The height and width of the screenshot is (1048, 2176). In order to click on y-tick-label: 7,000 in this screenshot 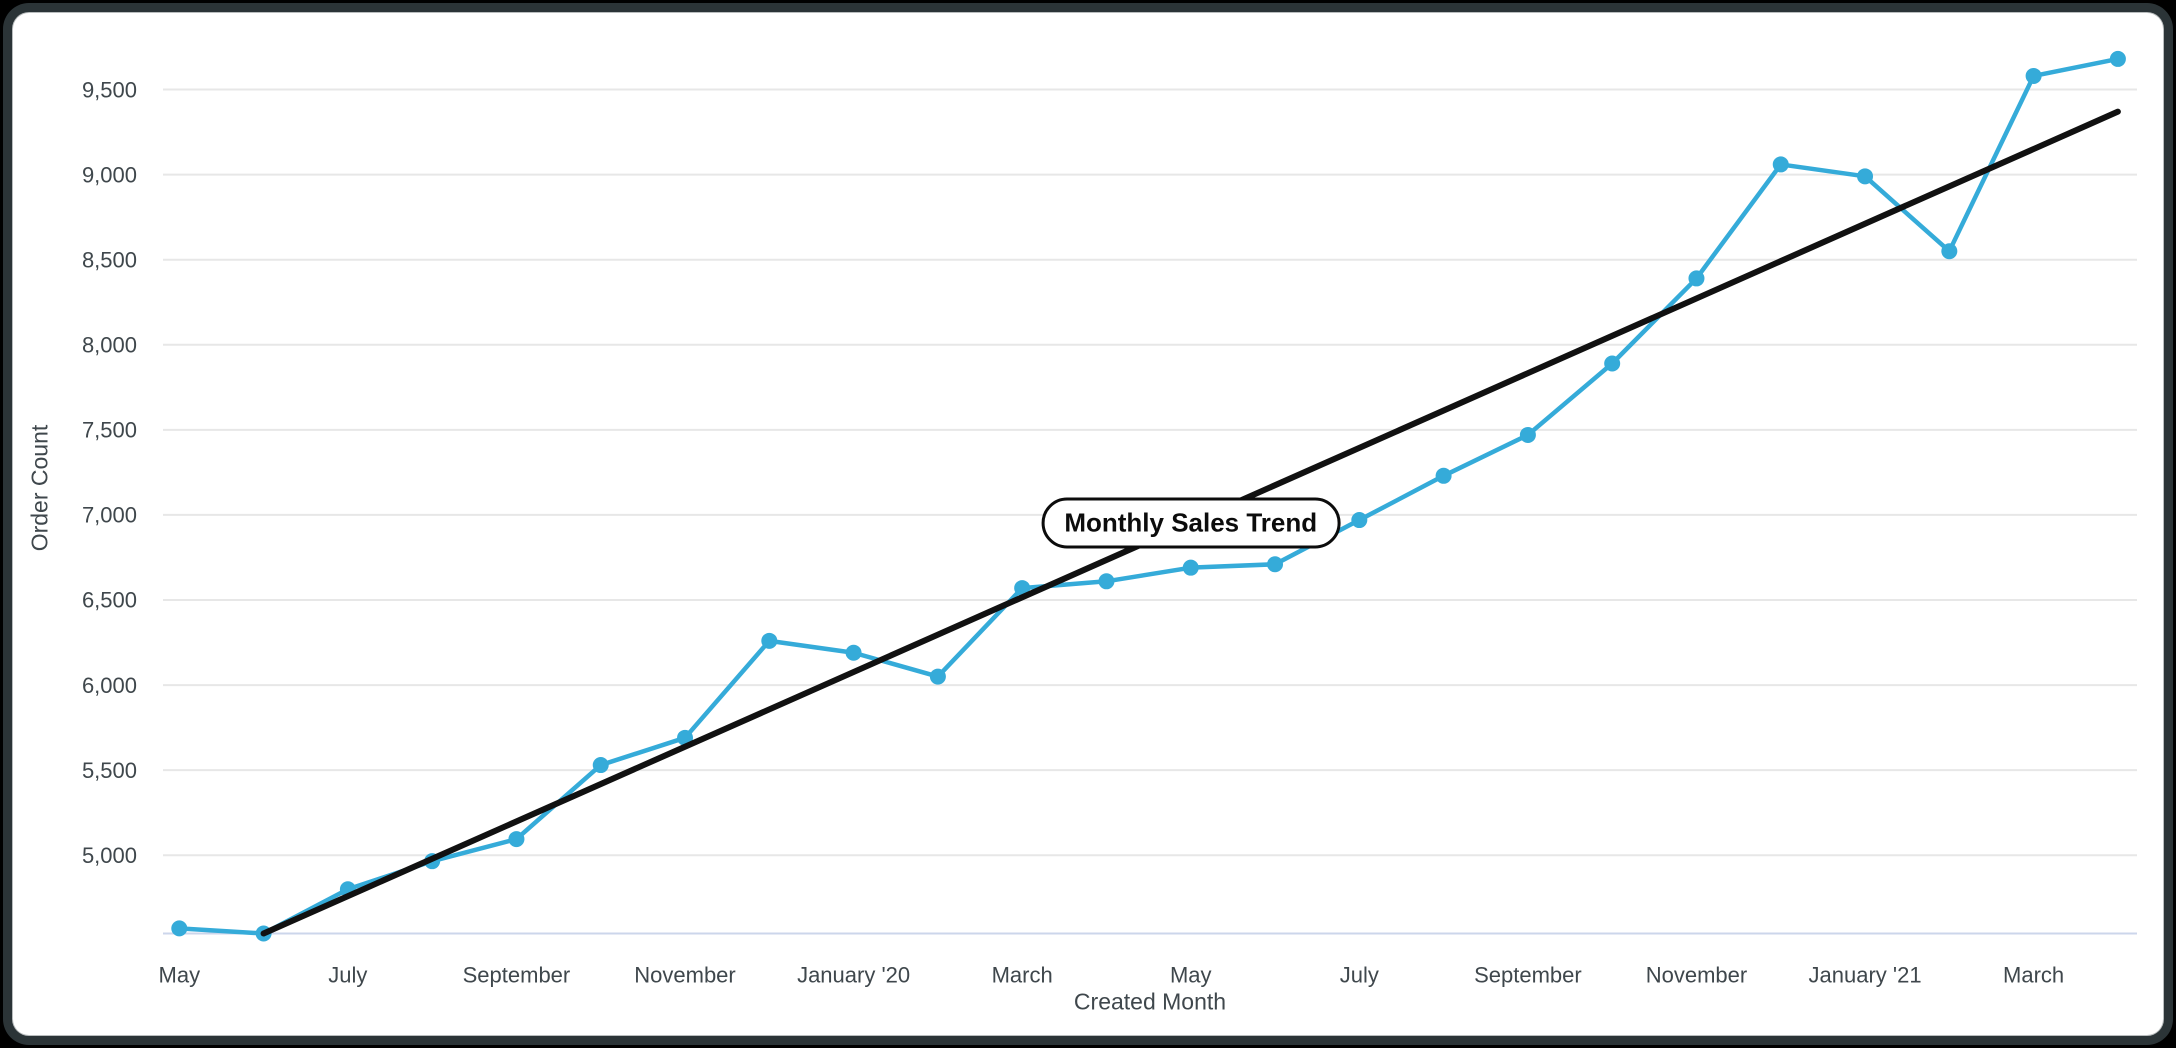, I will do `click(109, 515)`.